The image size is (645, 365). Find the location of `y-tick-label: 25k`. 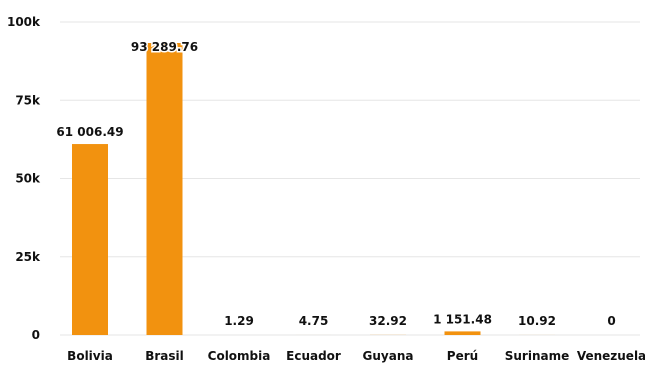

y-tick-label: 25k is located at coordinates (28, 257).